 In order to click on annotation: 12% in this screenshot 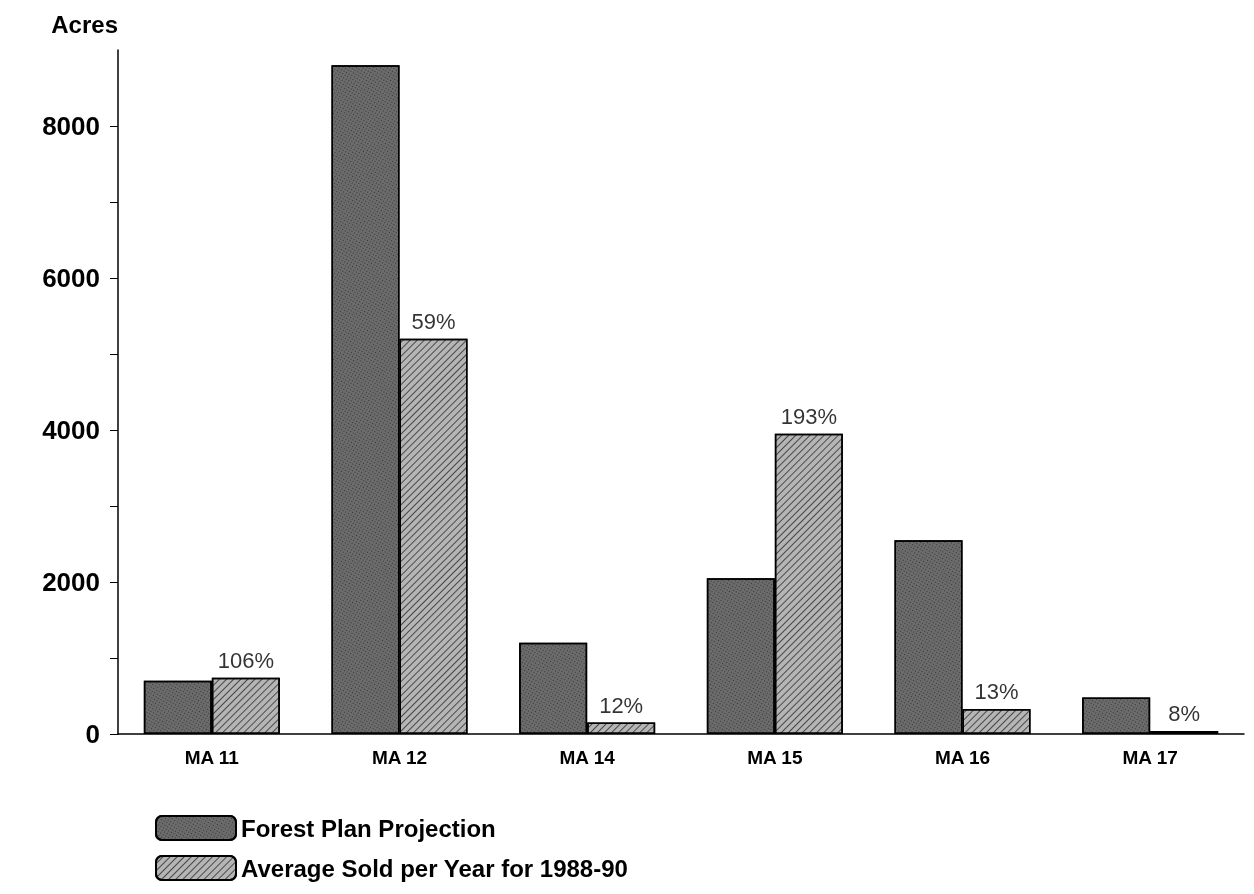, I will do `click(621, 706)`.